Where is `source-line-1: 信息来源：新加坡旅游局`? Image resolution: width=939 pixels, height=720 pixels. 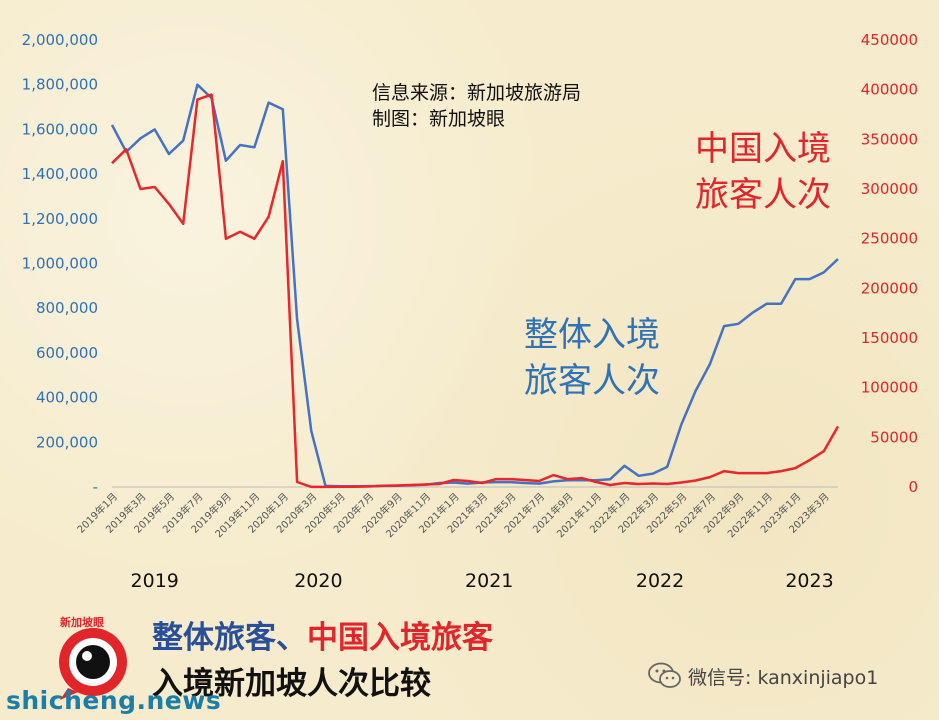
source-line-1: 信息来源：新加坡旅游局 is located at coordinates (477, 93).